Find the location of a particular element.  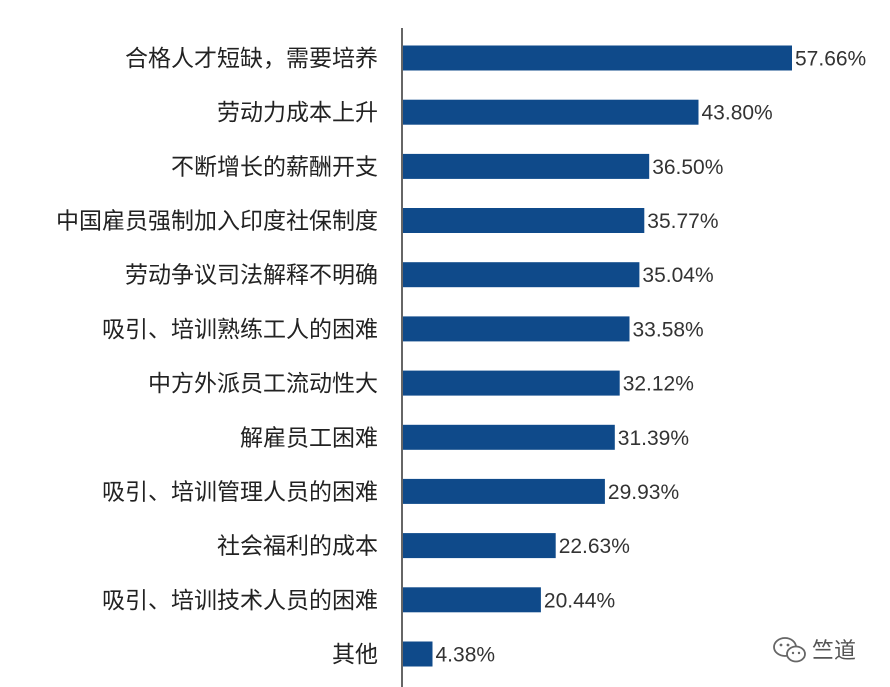

value-label: 31.39% is located at coordinates (653, 438).